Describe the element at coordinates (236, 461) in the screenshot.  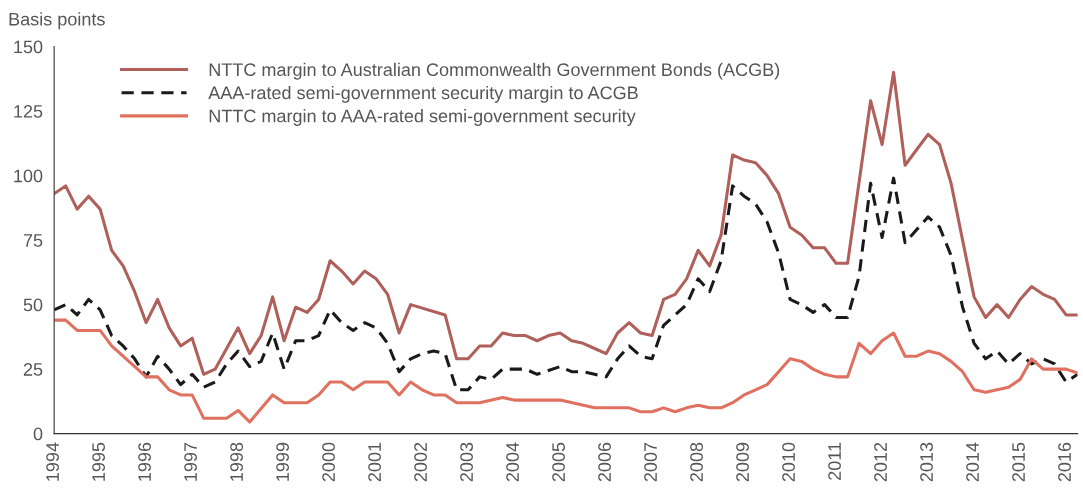
I see `x-tick-label: 1998` at that location.